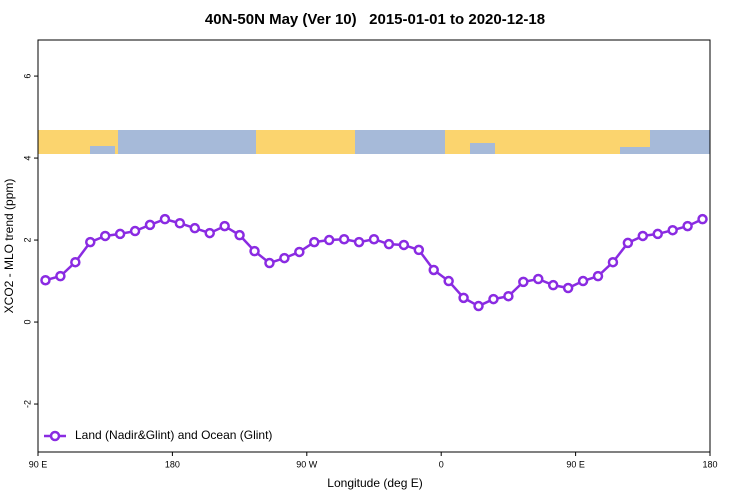 The width and height of the screenshot is (750, 500). Describe the element at coordinates (374, 483) in the screenshot. I see `x-axis-label: Longitude (deg E)` at that location.